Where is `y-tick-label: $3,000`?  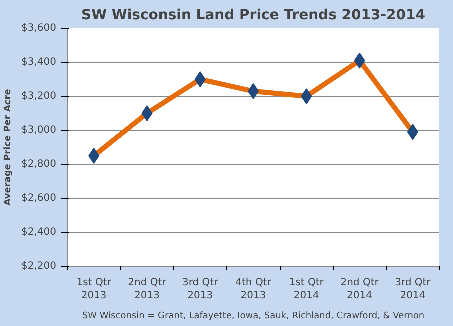
y-tick-label: $3,000 is located at coordinates (39, 130).